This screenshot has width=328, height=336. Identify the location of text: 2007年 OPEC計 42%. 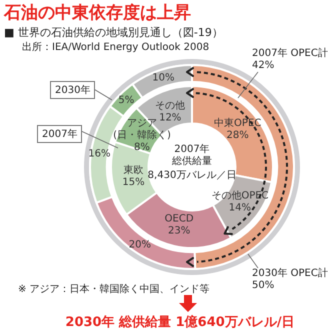
(290, 59).